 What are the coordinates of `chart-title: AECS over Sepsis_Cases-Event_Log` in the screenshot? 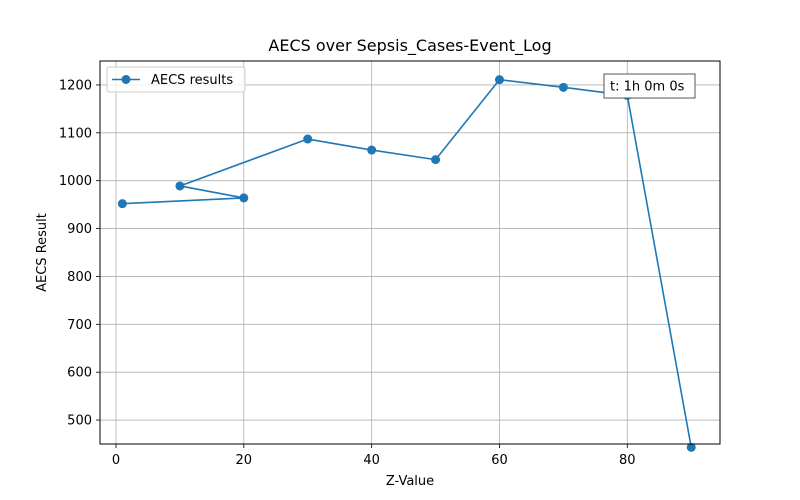 It's located at (409, 46).